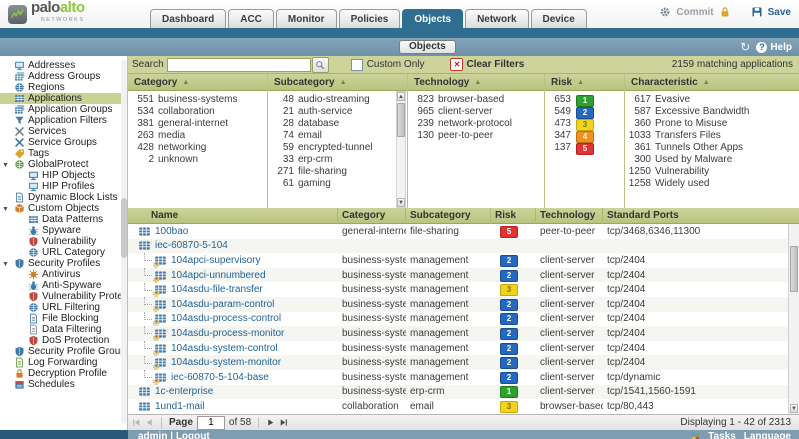 The width and height of the screenshot is (799, 439). Describe the element at coordinates (63, 142) in the screenshot. I see `sidebar-item-service-groups: Service Groups` at that location.